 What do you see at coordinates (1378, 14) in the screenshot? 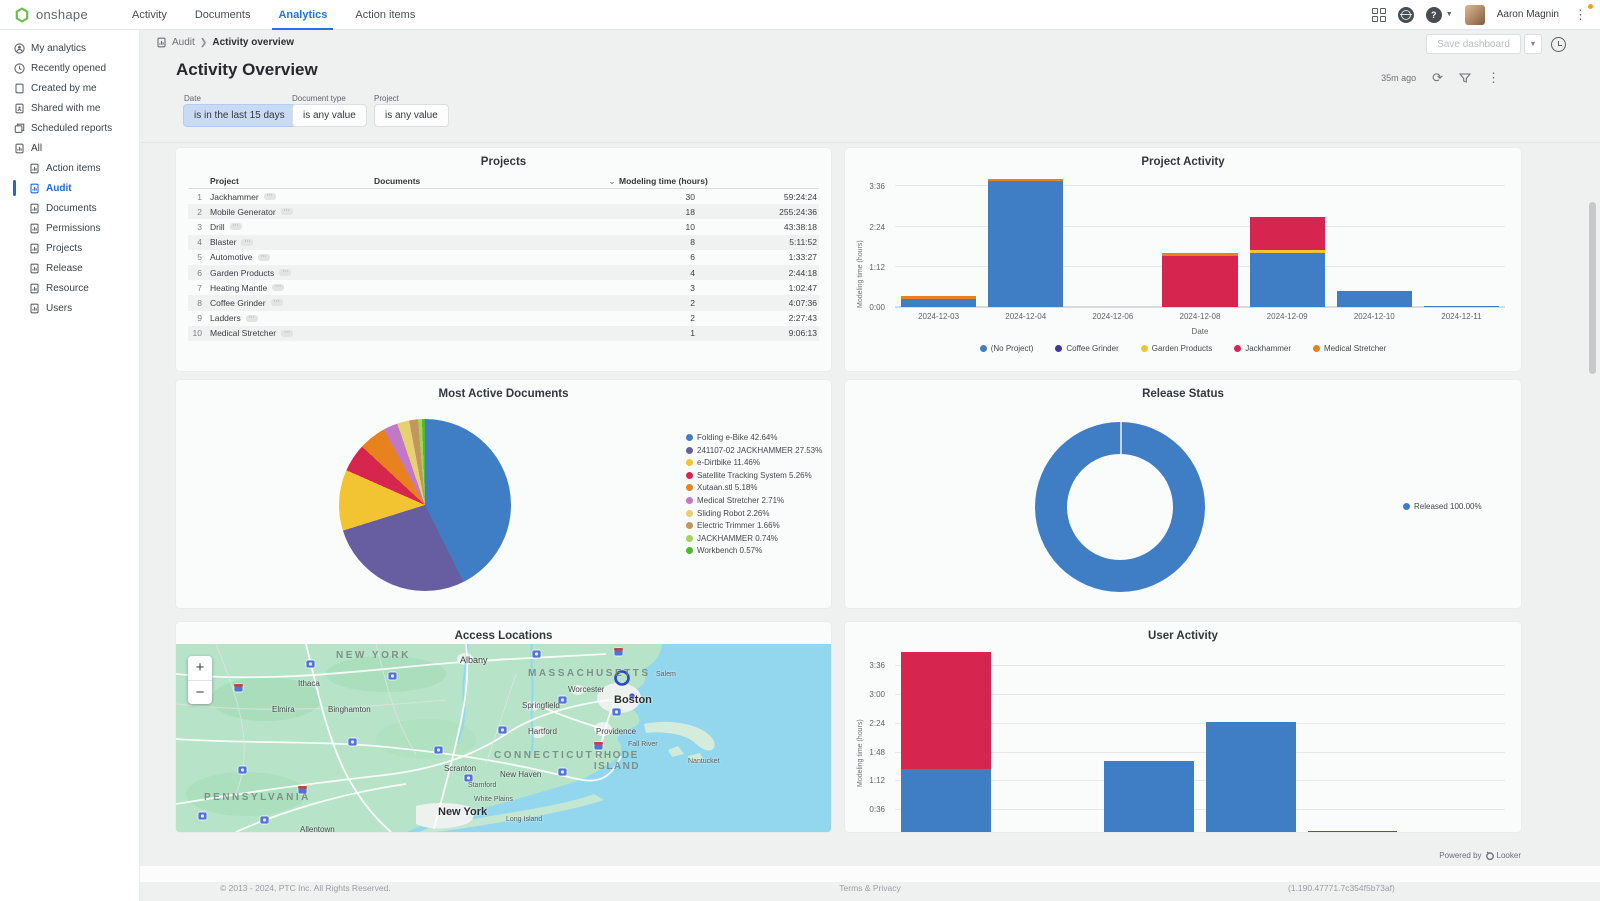
I see `apps-grid-icon` at bounding box center [1378, 14].